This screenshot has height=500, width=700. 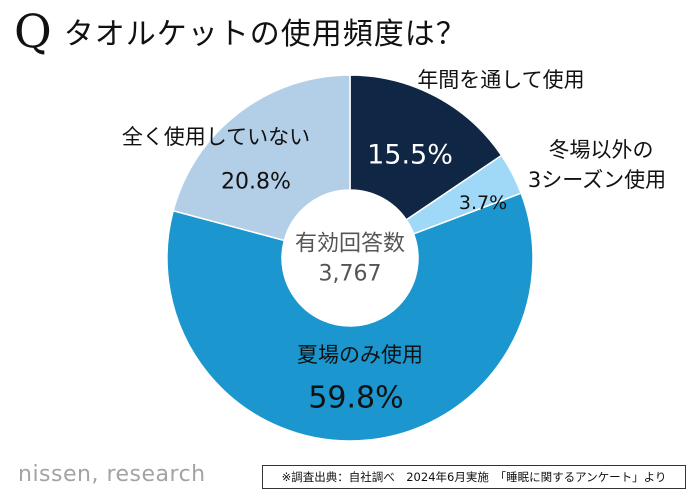 What do you see at coordinates (350, 274) in the screenshot?
I see `center-value: 3,767` at bounding box center [350, 274].